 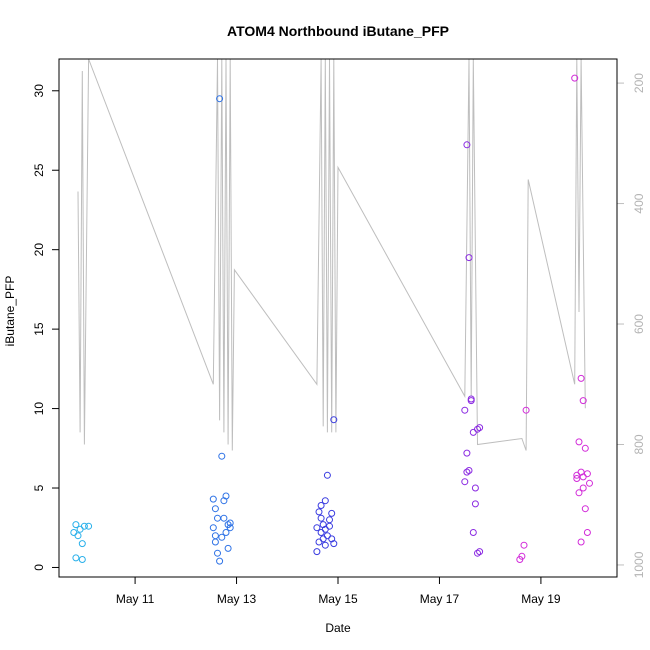 What do you see at coordinates (338, 31) in the screenshot?
I see `chart-title: ATOM4 Northbound iButane_PFP` at bounding box center [338, 31].